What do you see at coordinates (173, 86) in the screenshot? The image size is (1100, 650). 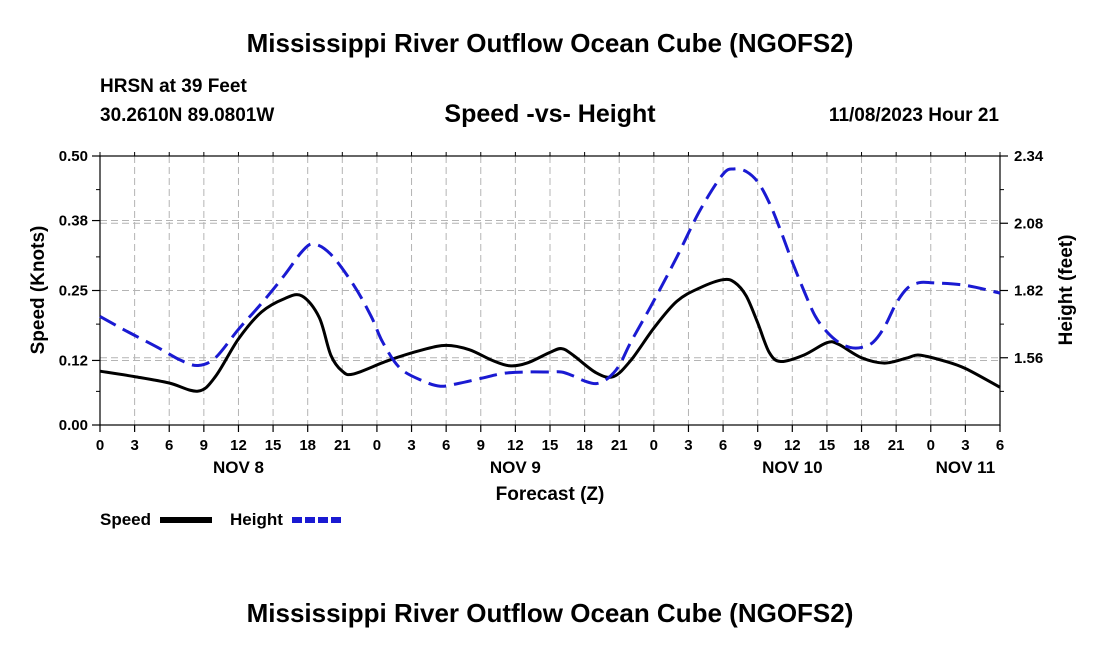 I see `station-label: HRSN at 39 Feet` at bounding box center [173, 86].